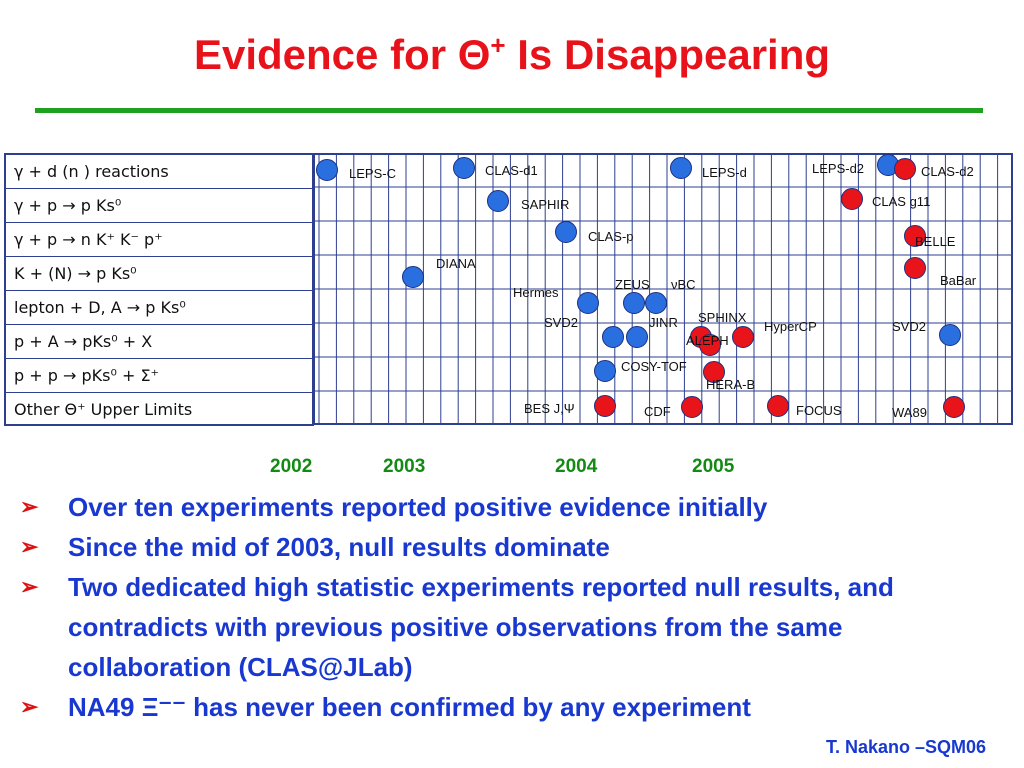 This screenshot has height=768, width=1024. Describe the element at coordinates (325, 54) in the screenshot. I see `title-prefix: Evidence for` at that location.